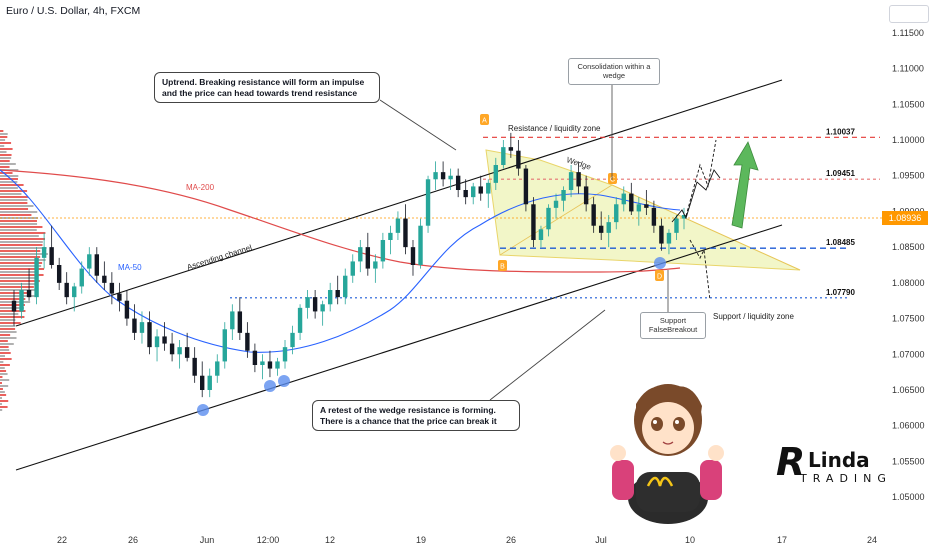 The width and height of the screenshot is (932, 550). Describe the element at coordinates (908, 354) in the screenshot. I see `y-tick-label: 1.07000` at that location.